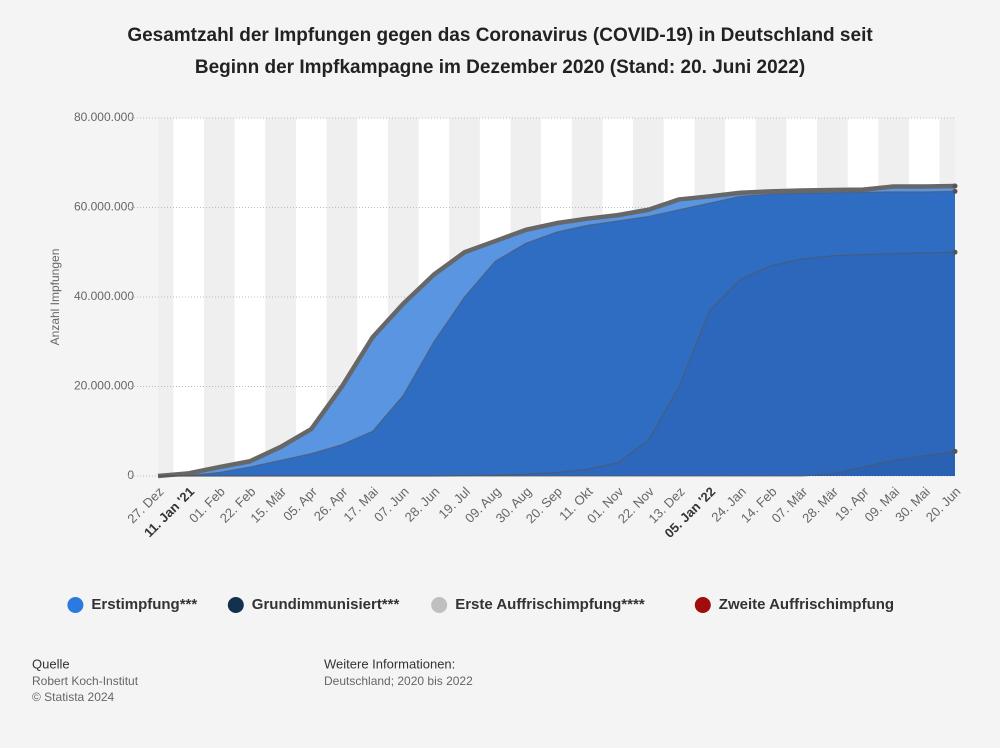 The width and height of the screenshot is (1000, 748). Describe the element at coordinates (398, 681) in the screenshot. I see `info: Deutschland; 2020 bis 2022` at that location.